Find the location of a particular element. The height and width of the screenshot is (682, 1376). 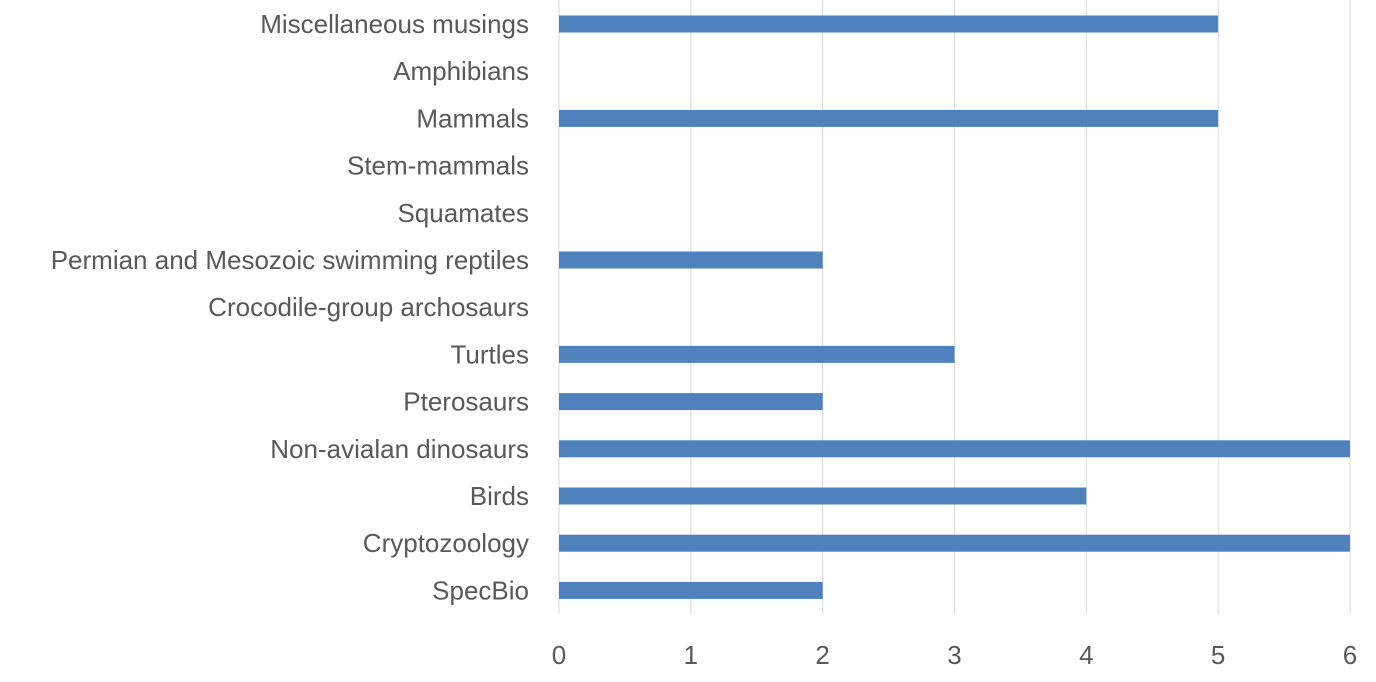

category-label: Non-avialan dinosaurs is located at coordinates (399, 449).